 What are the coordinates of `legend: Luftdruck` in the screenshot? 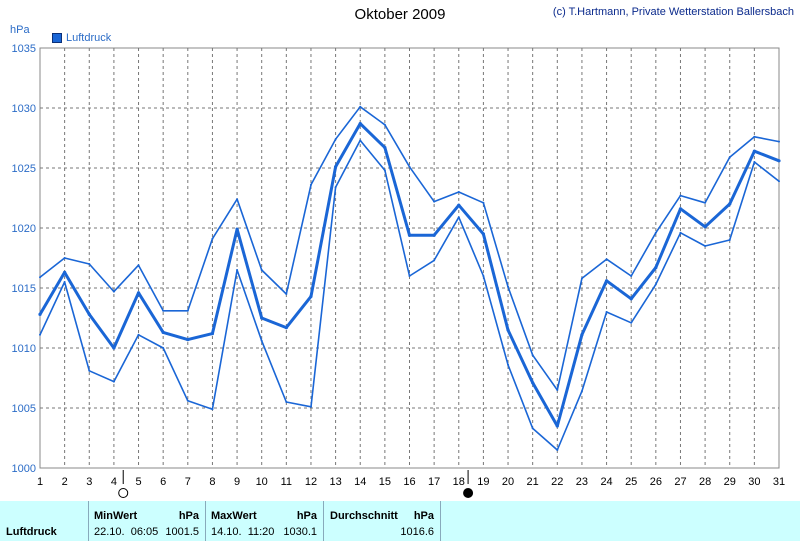 It's located at (81, 38).